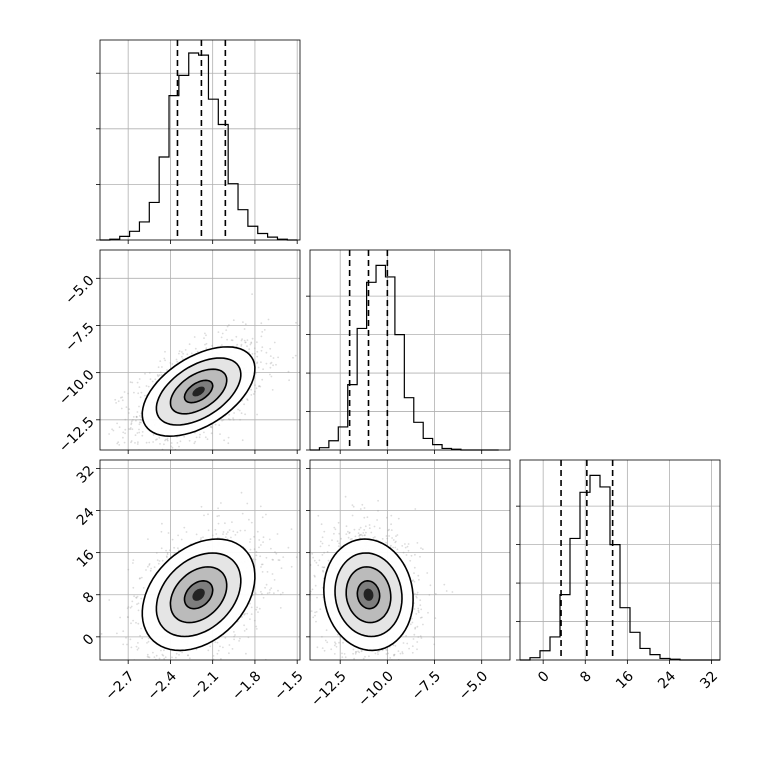 This screenshot has width=760, height=760. I want to click on x-tick-label: −2.4, so click(162, 685).